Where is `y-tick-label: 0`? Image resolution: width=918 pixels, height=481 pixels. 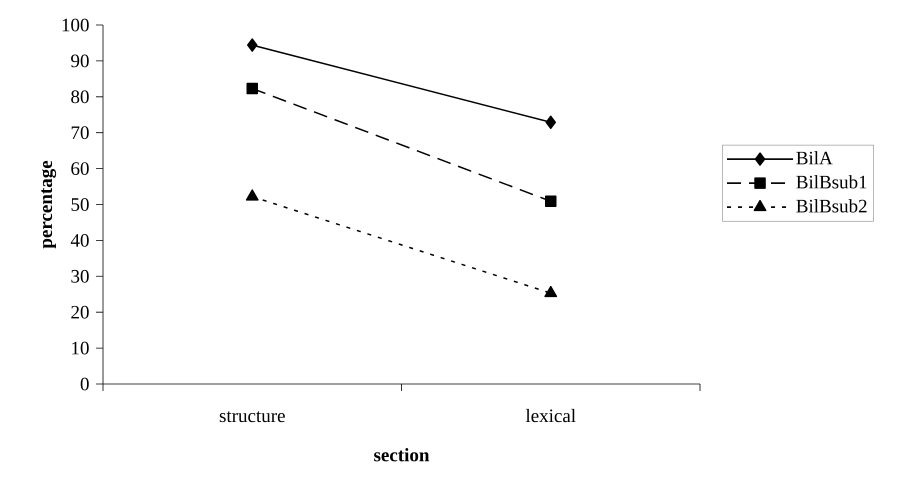
y-tick-label: 0 is located at coordinates (84, 384).